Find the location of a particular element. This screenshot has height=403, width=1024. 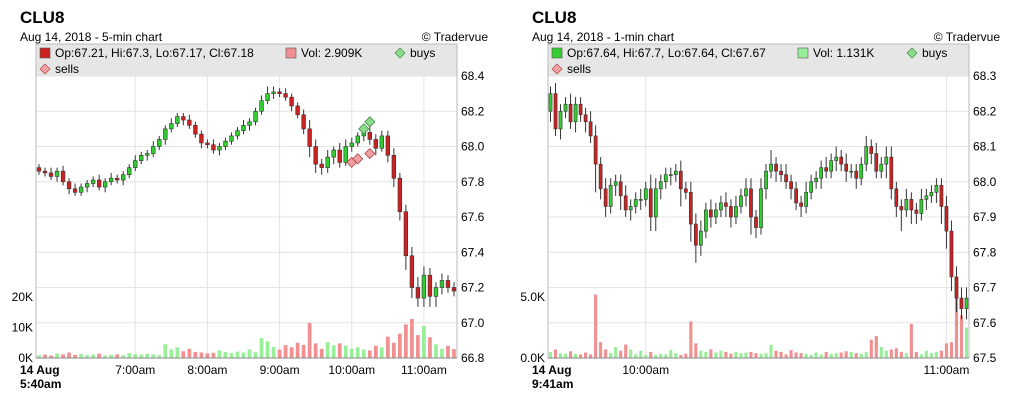

price-tick-label: 67.4 is located at coordinates (473, 252).